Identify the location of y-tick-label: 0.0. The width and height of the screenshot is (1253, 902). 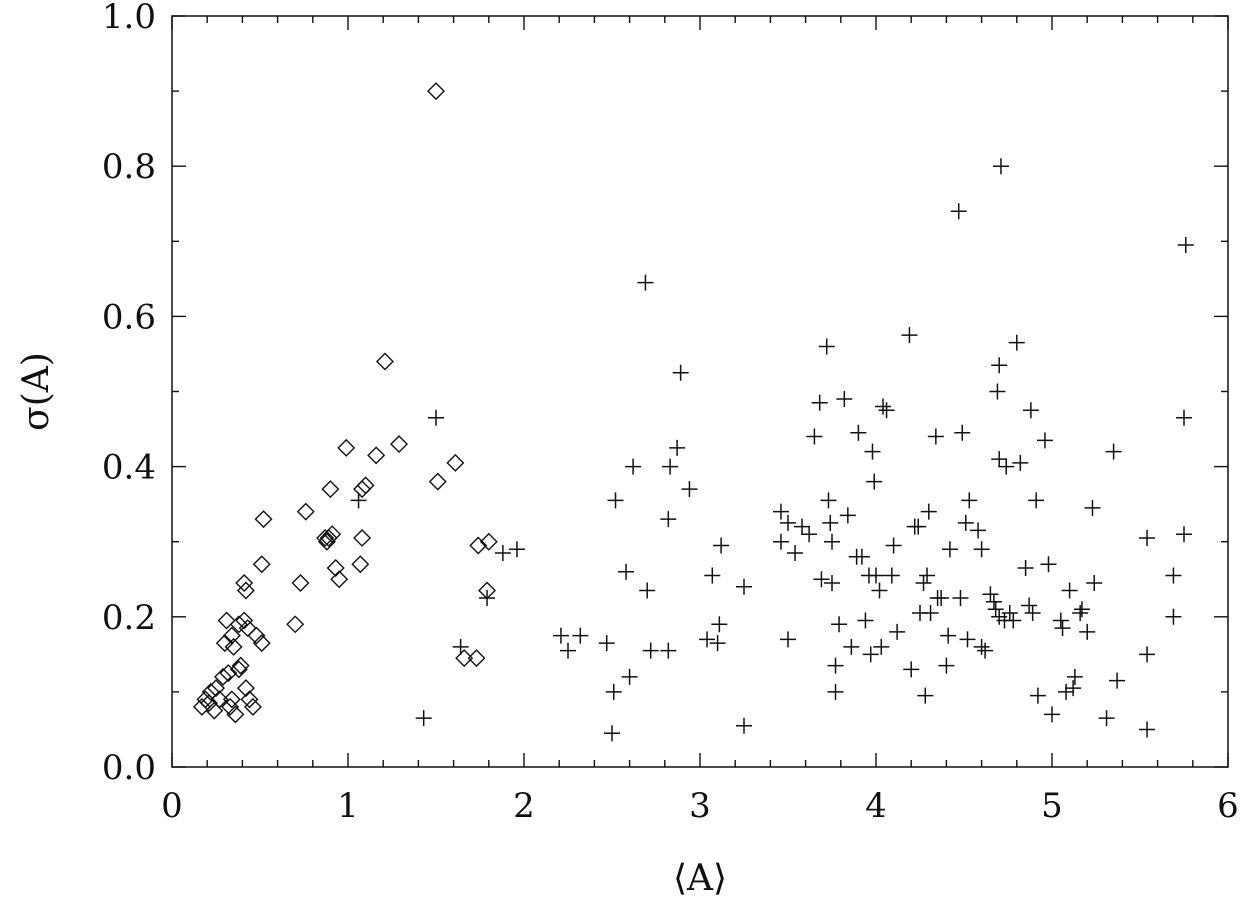
(129, 768).